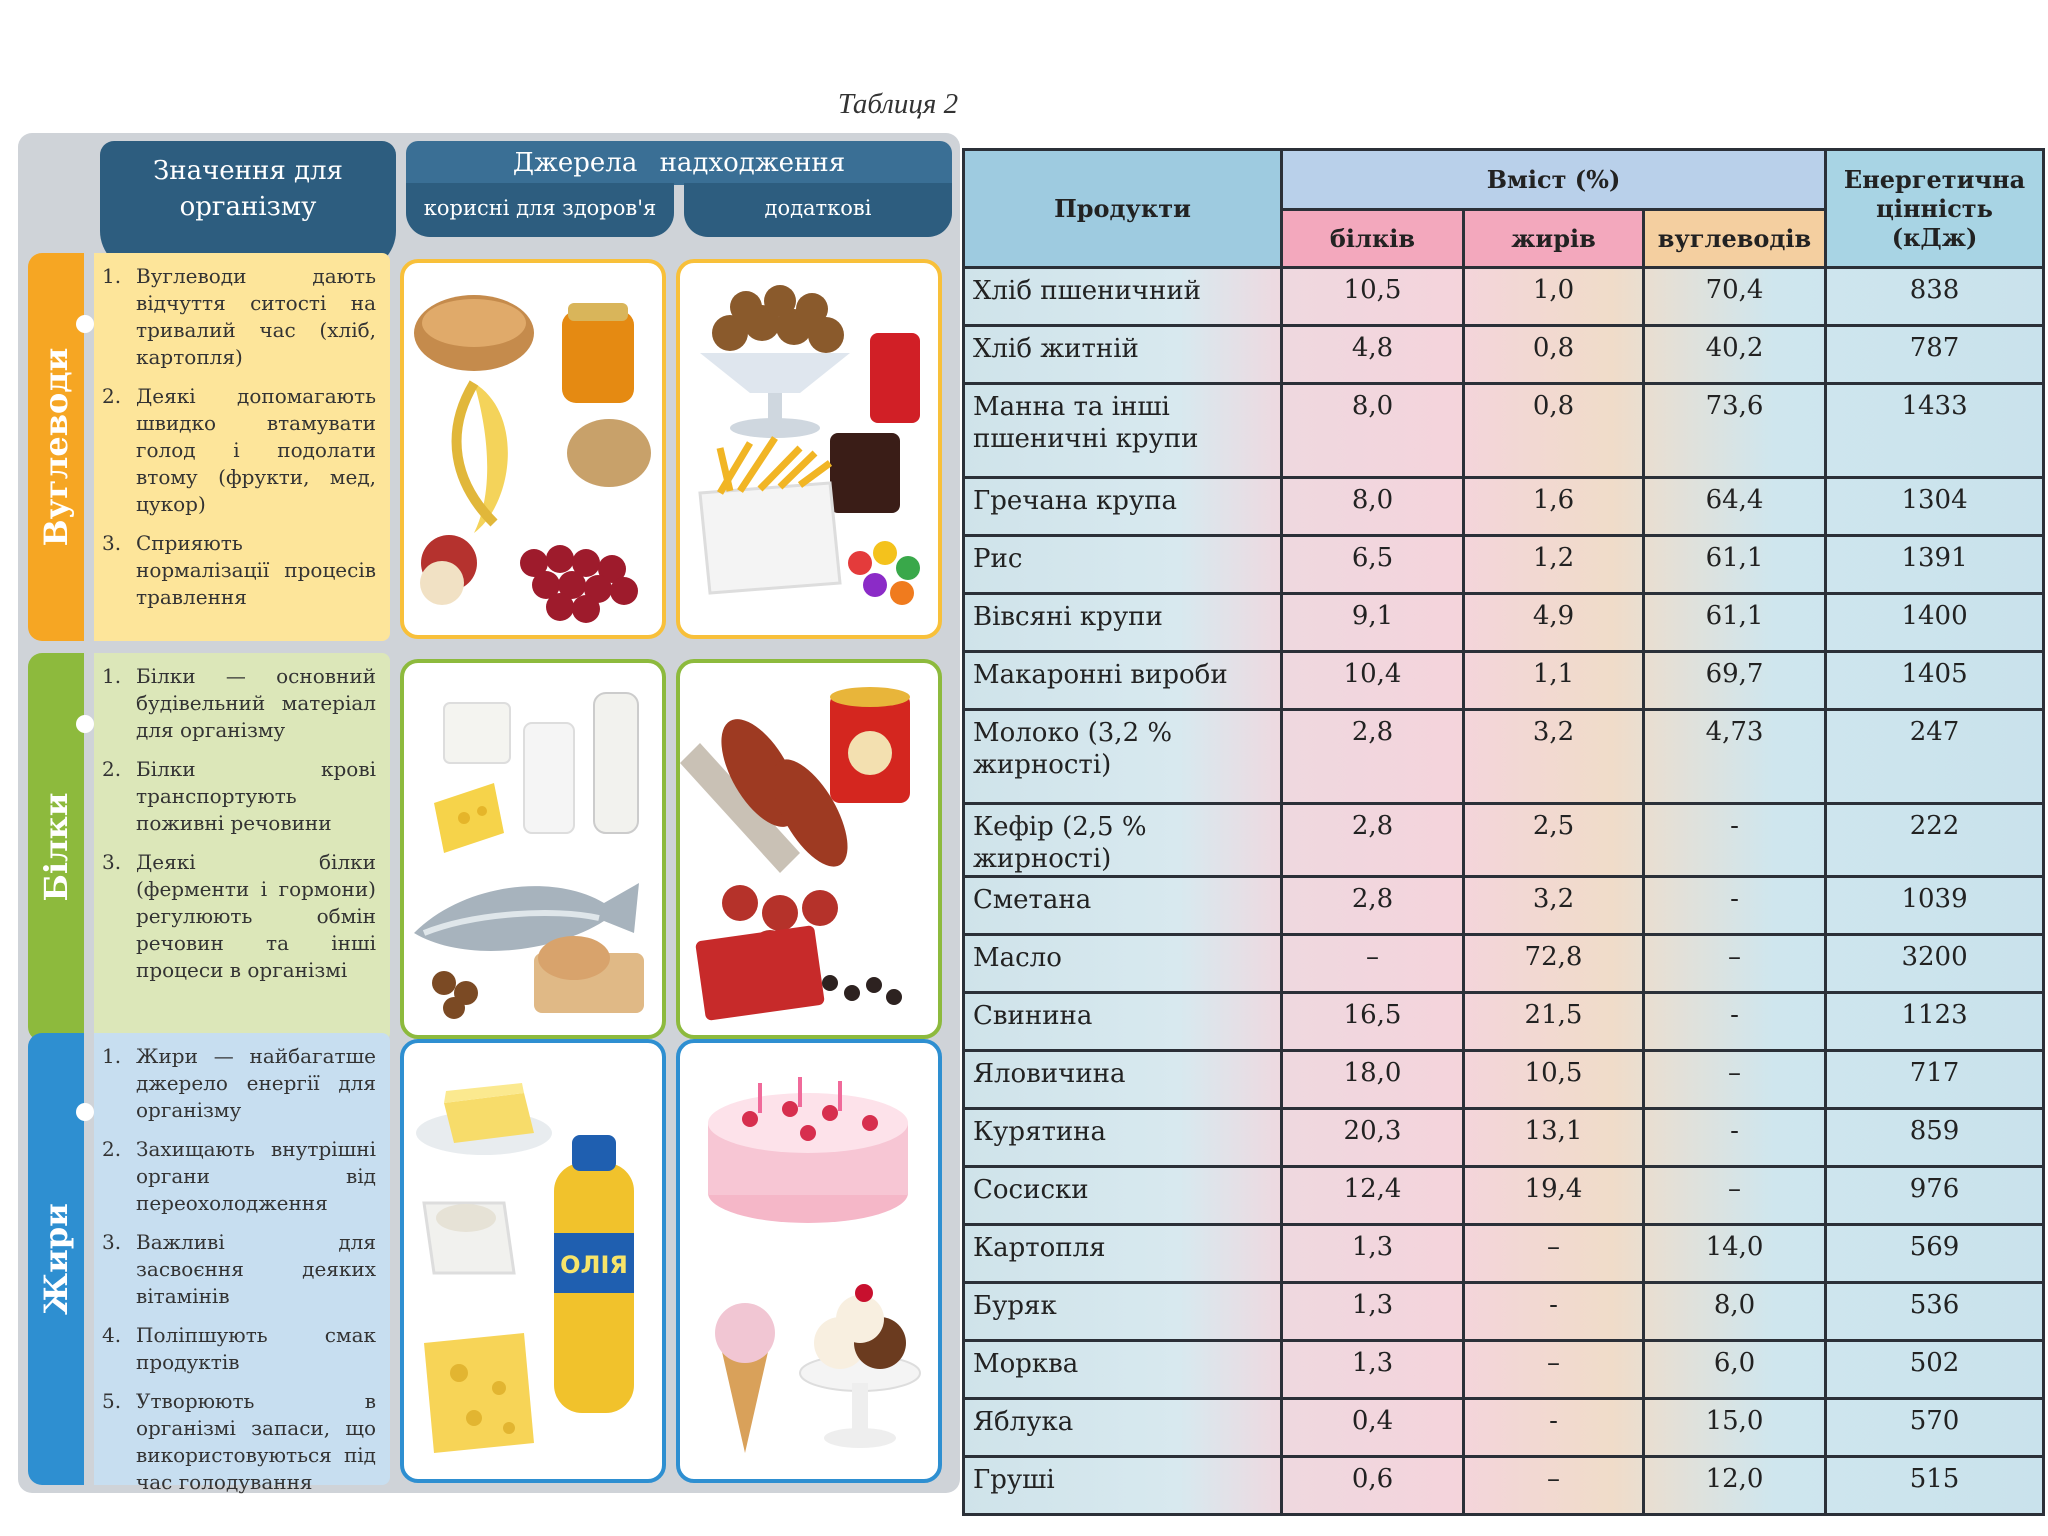  What do you see at coordinates (1935, 506) in the screenshot?
I see `cell-energy: 1304` at bounding box center [1935, 506].